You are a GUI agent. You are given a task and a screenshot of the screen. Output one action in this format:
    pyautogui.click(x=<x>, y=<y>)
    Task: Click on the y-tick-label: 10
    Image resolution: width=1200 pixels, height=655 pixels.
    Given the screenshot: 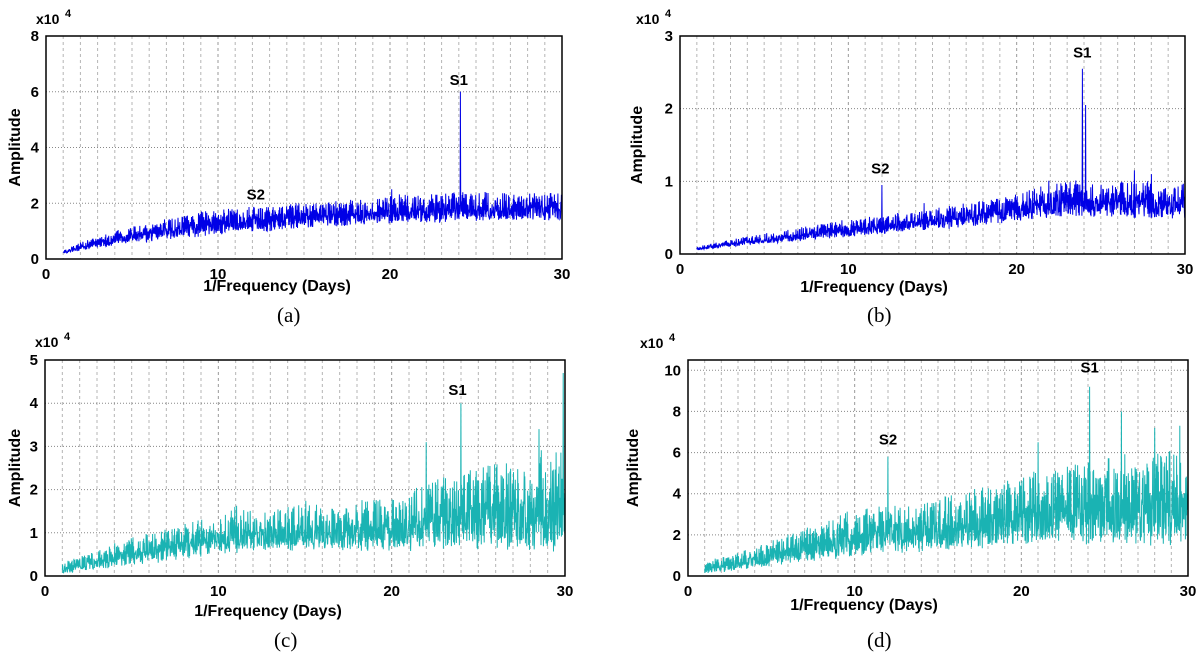 What is the action you would take?
    pyautogui.click(x=672, y=370)
    